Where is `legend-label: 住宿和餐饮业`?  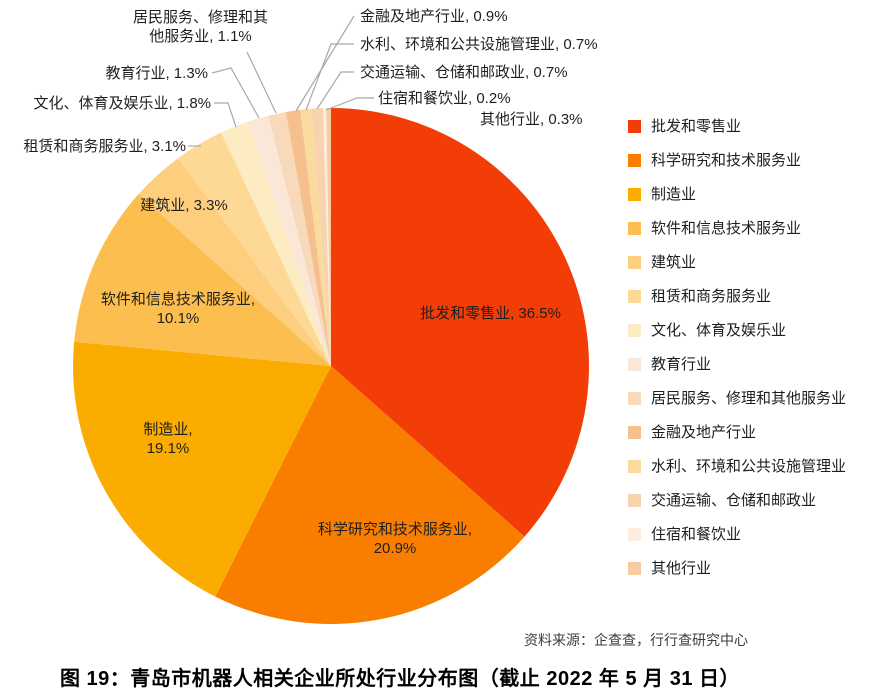
legend-label: 住宿和餐饮业 is located at coordinates (696, 534).